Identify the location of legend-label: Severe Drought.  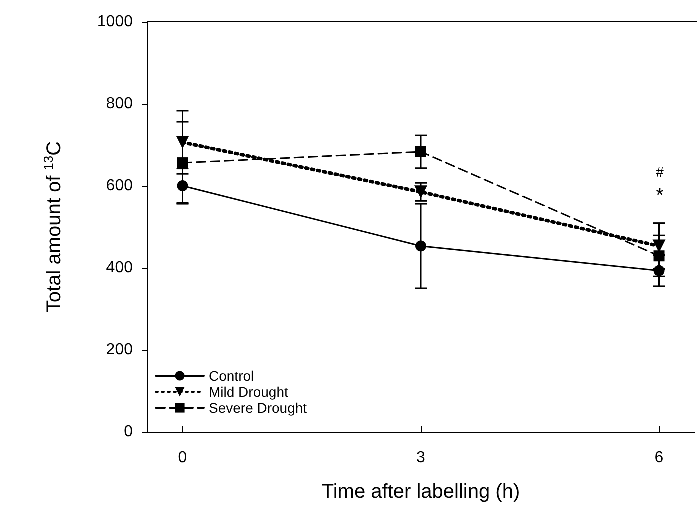
(258, 408).